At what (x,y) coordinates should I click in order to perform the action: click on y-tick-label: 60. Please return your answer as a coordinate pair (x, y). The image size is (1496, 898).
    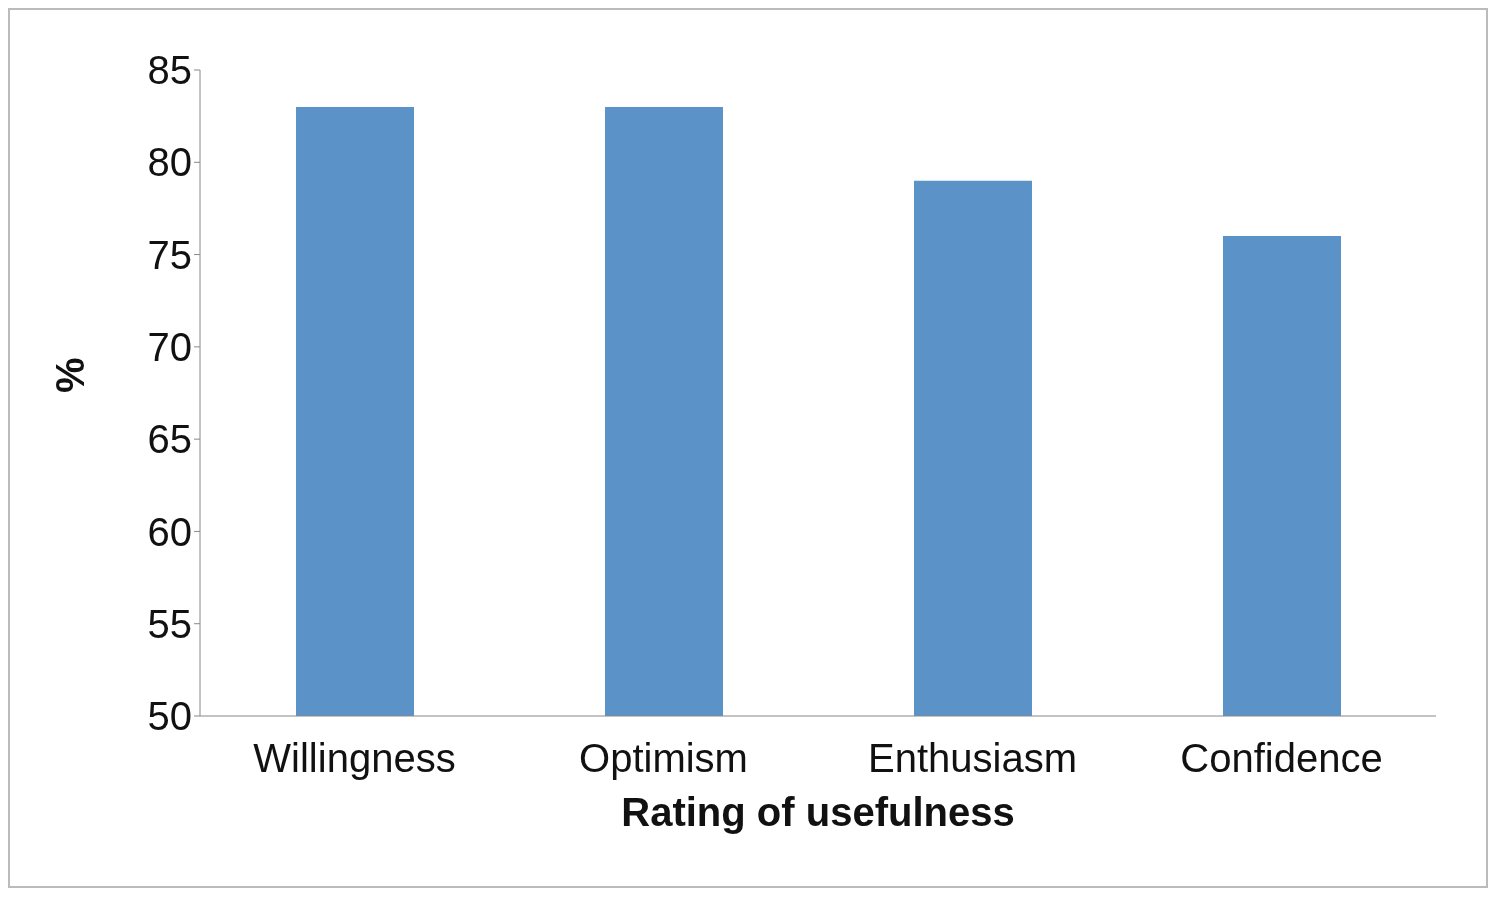
    Looking at the image, I should click on (169, 531).